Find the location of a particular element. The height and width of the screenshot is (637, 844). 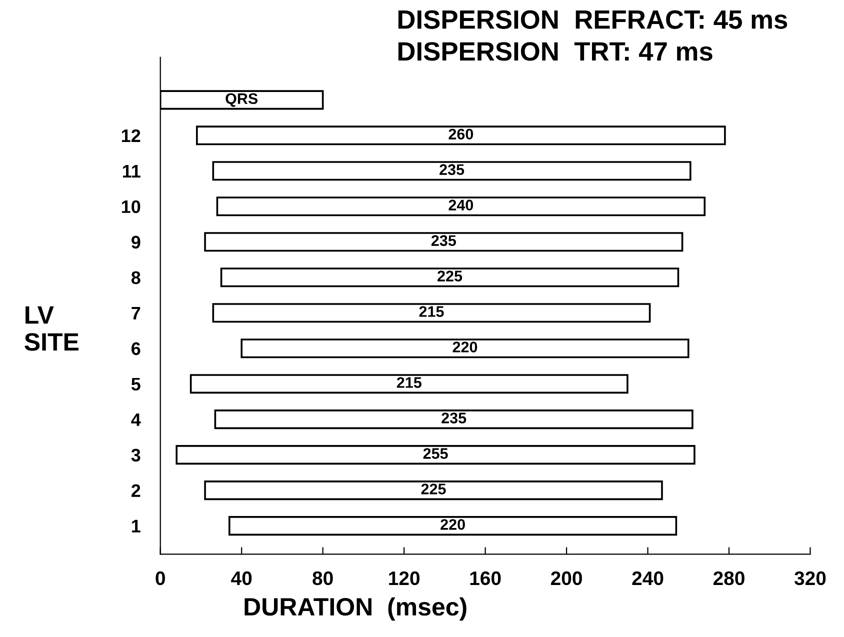

data-label: 240 is located at coordinates (461, 205).